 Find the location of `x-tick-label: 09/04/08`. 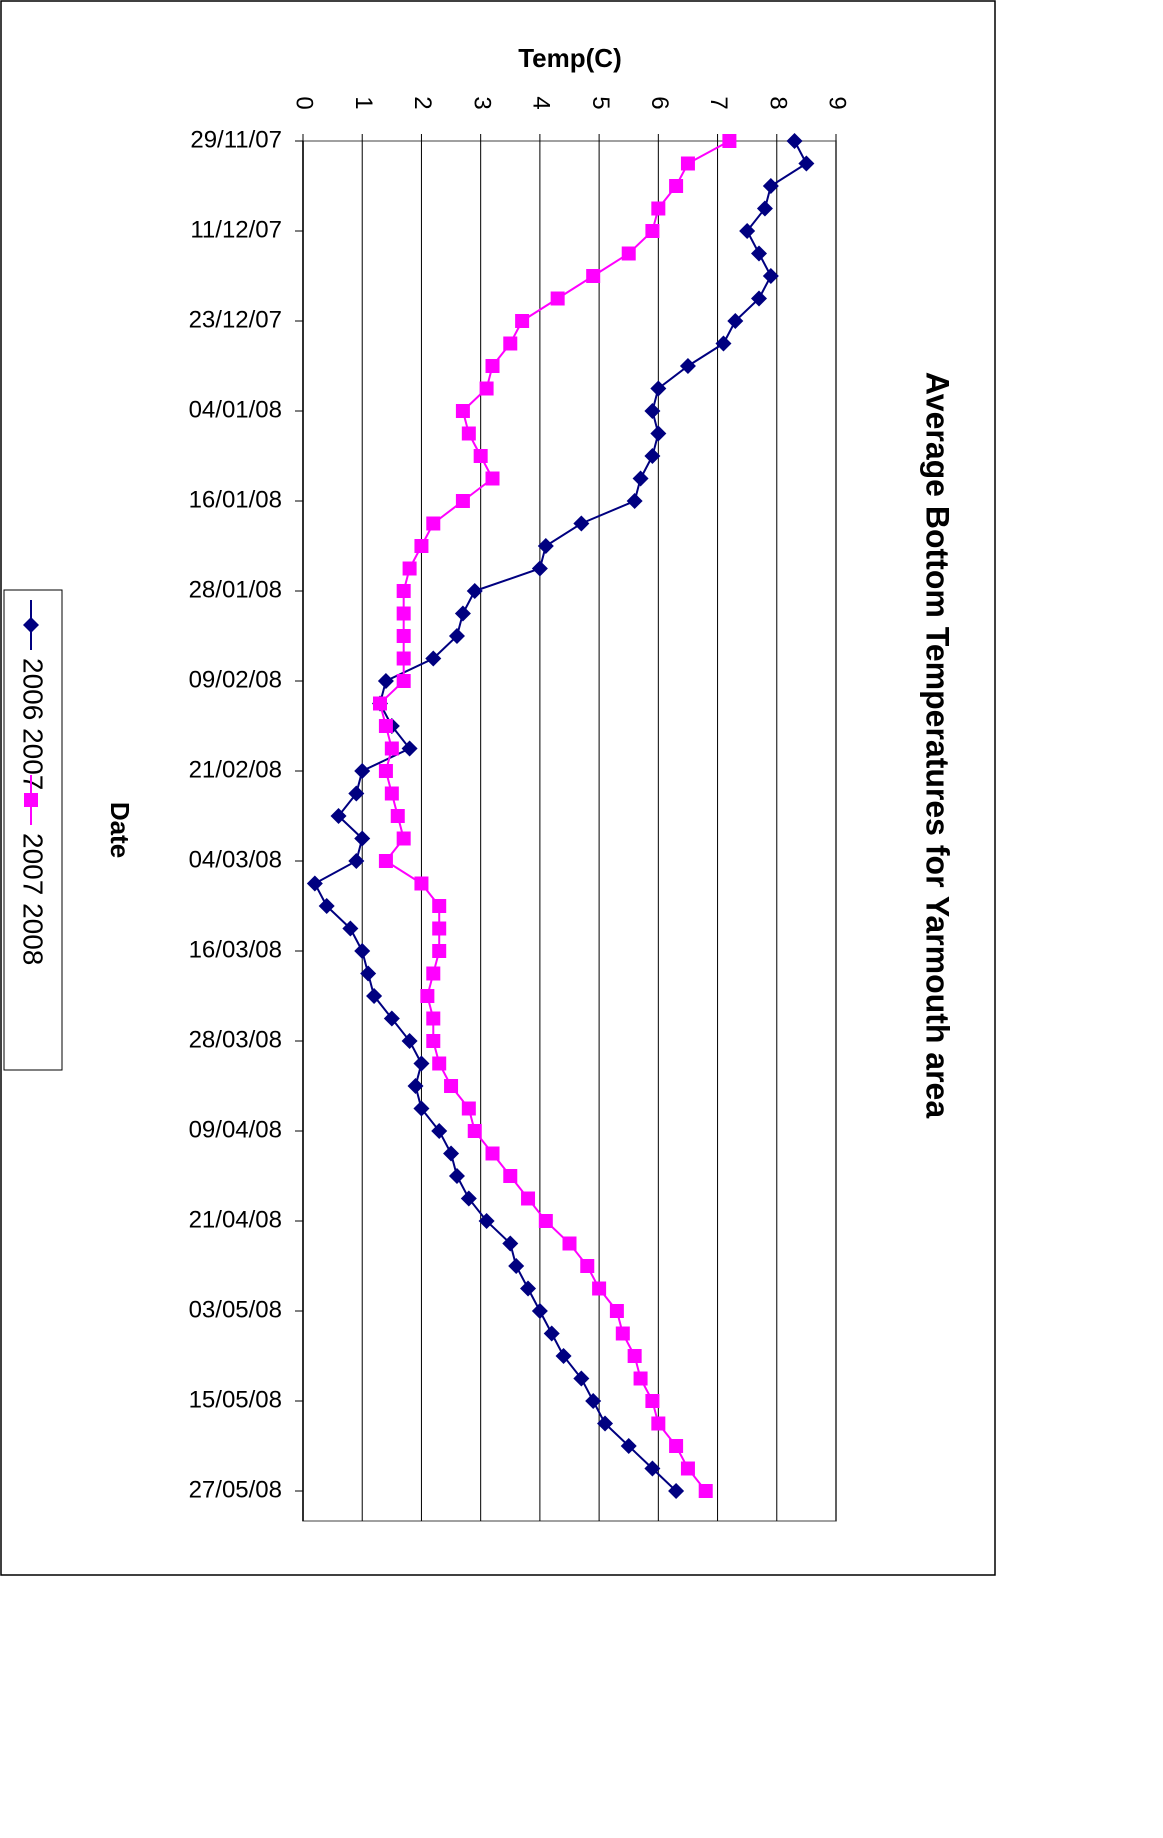

x-tick-label: 09/04/08 is located at coordinates (235, 1129).